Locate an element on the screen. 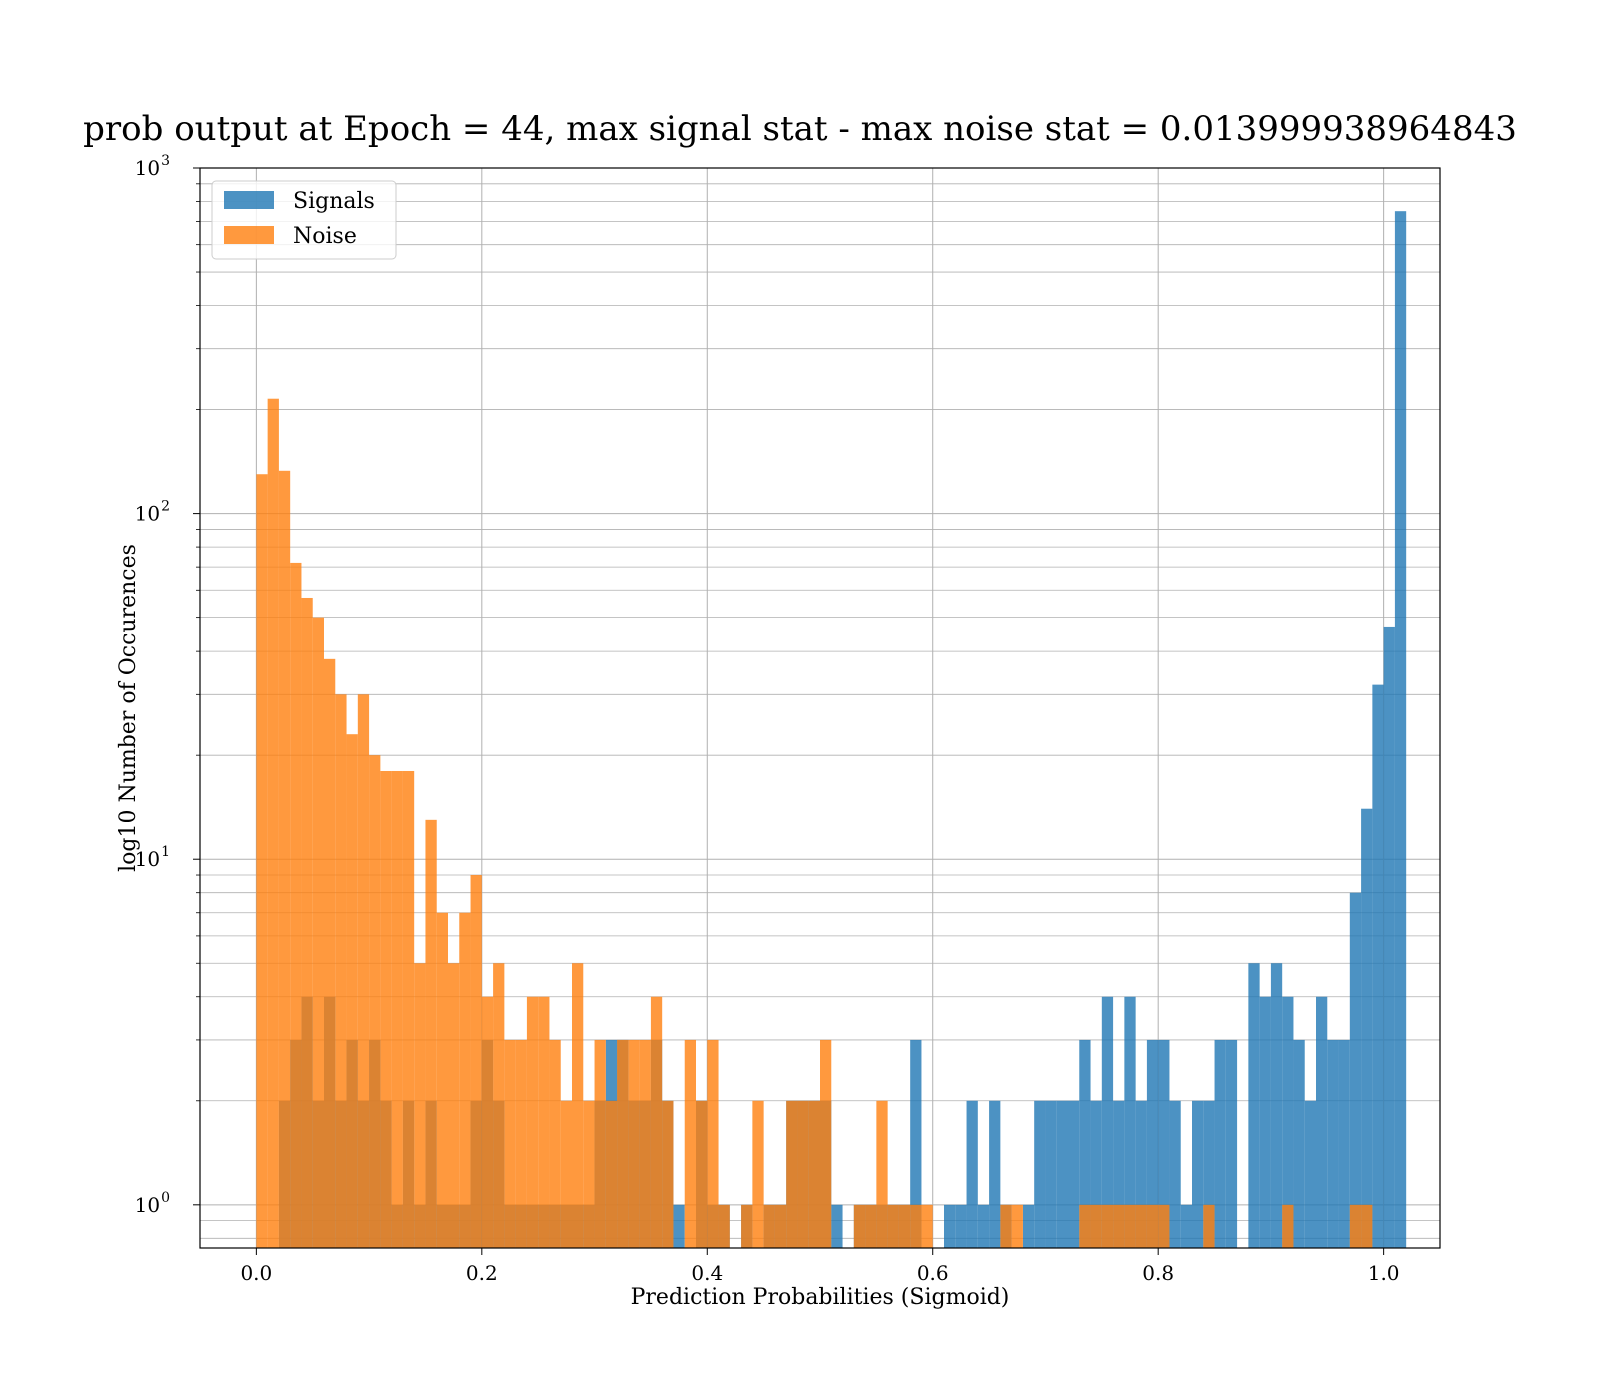 The width and height of the screenshot is (1600, 1400). legend-label-signals: Signals is located at coordinates (334, 201).